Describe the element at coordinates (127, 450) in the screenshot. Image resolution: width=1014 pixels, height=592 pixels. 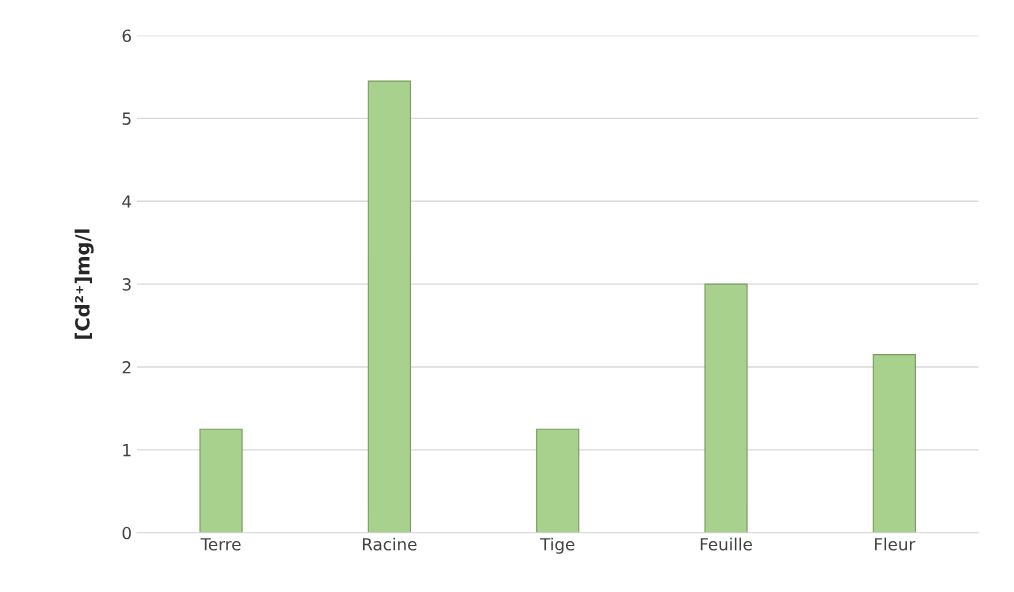
I see `y-tick-label: 1` at that location.